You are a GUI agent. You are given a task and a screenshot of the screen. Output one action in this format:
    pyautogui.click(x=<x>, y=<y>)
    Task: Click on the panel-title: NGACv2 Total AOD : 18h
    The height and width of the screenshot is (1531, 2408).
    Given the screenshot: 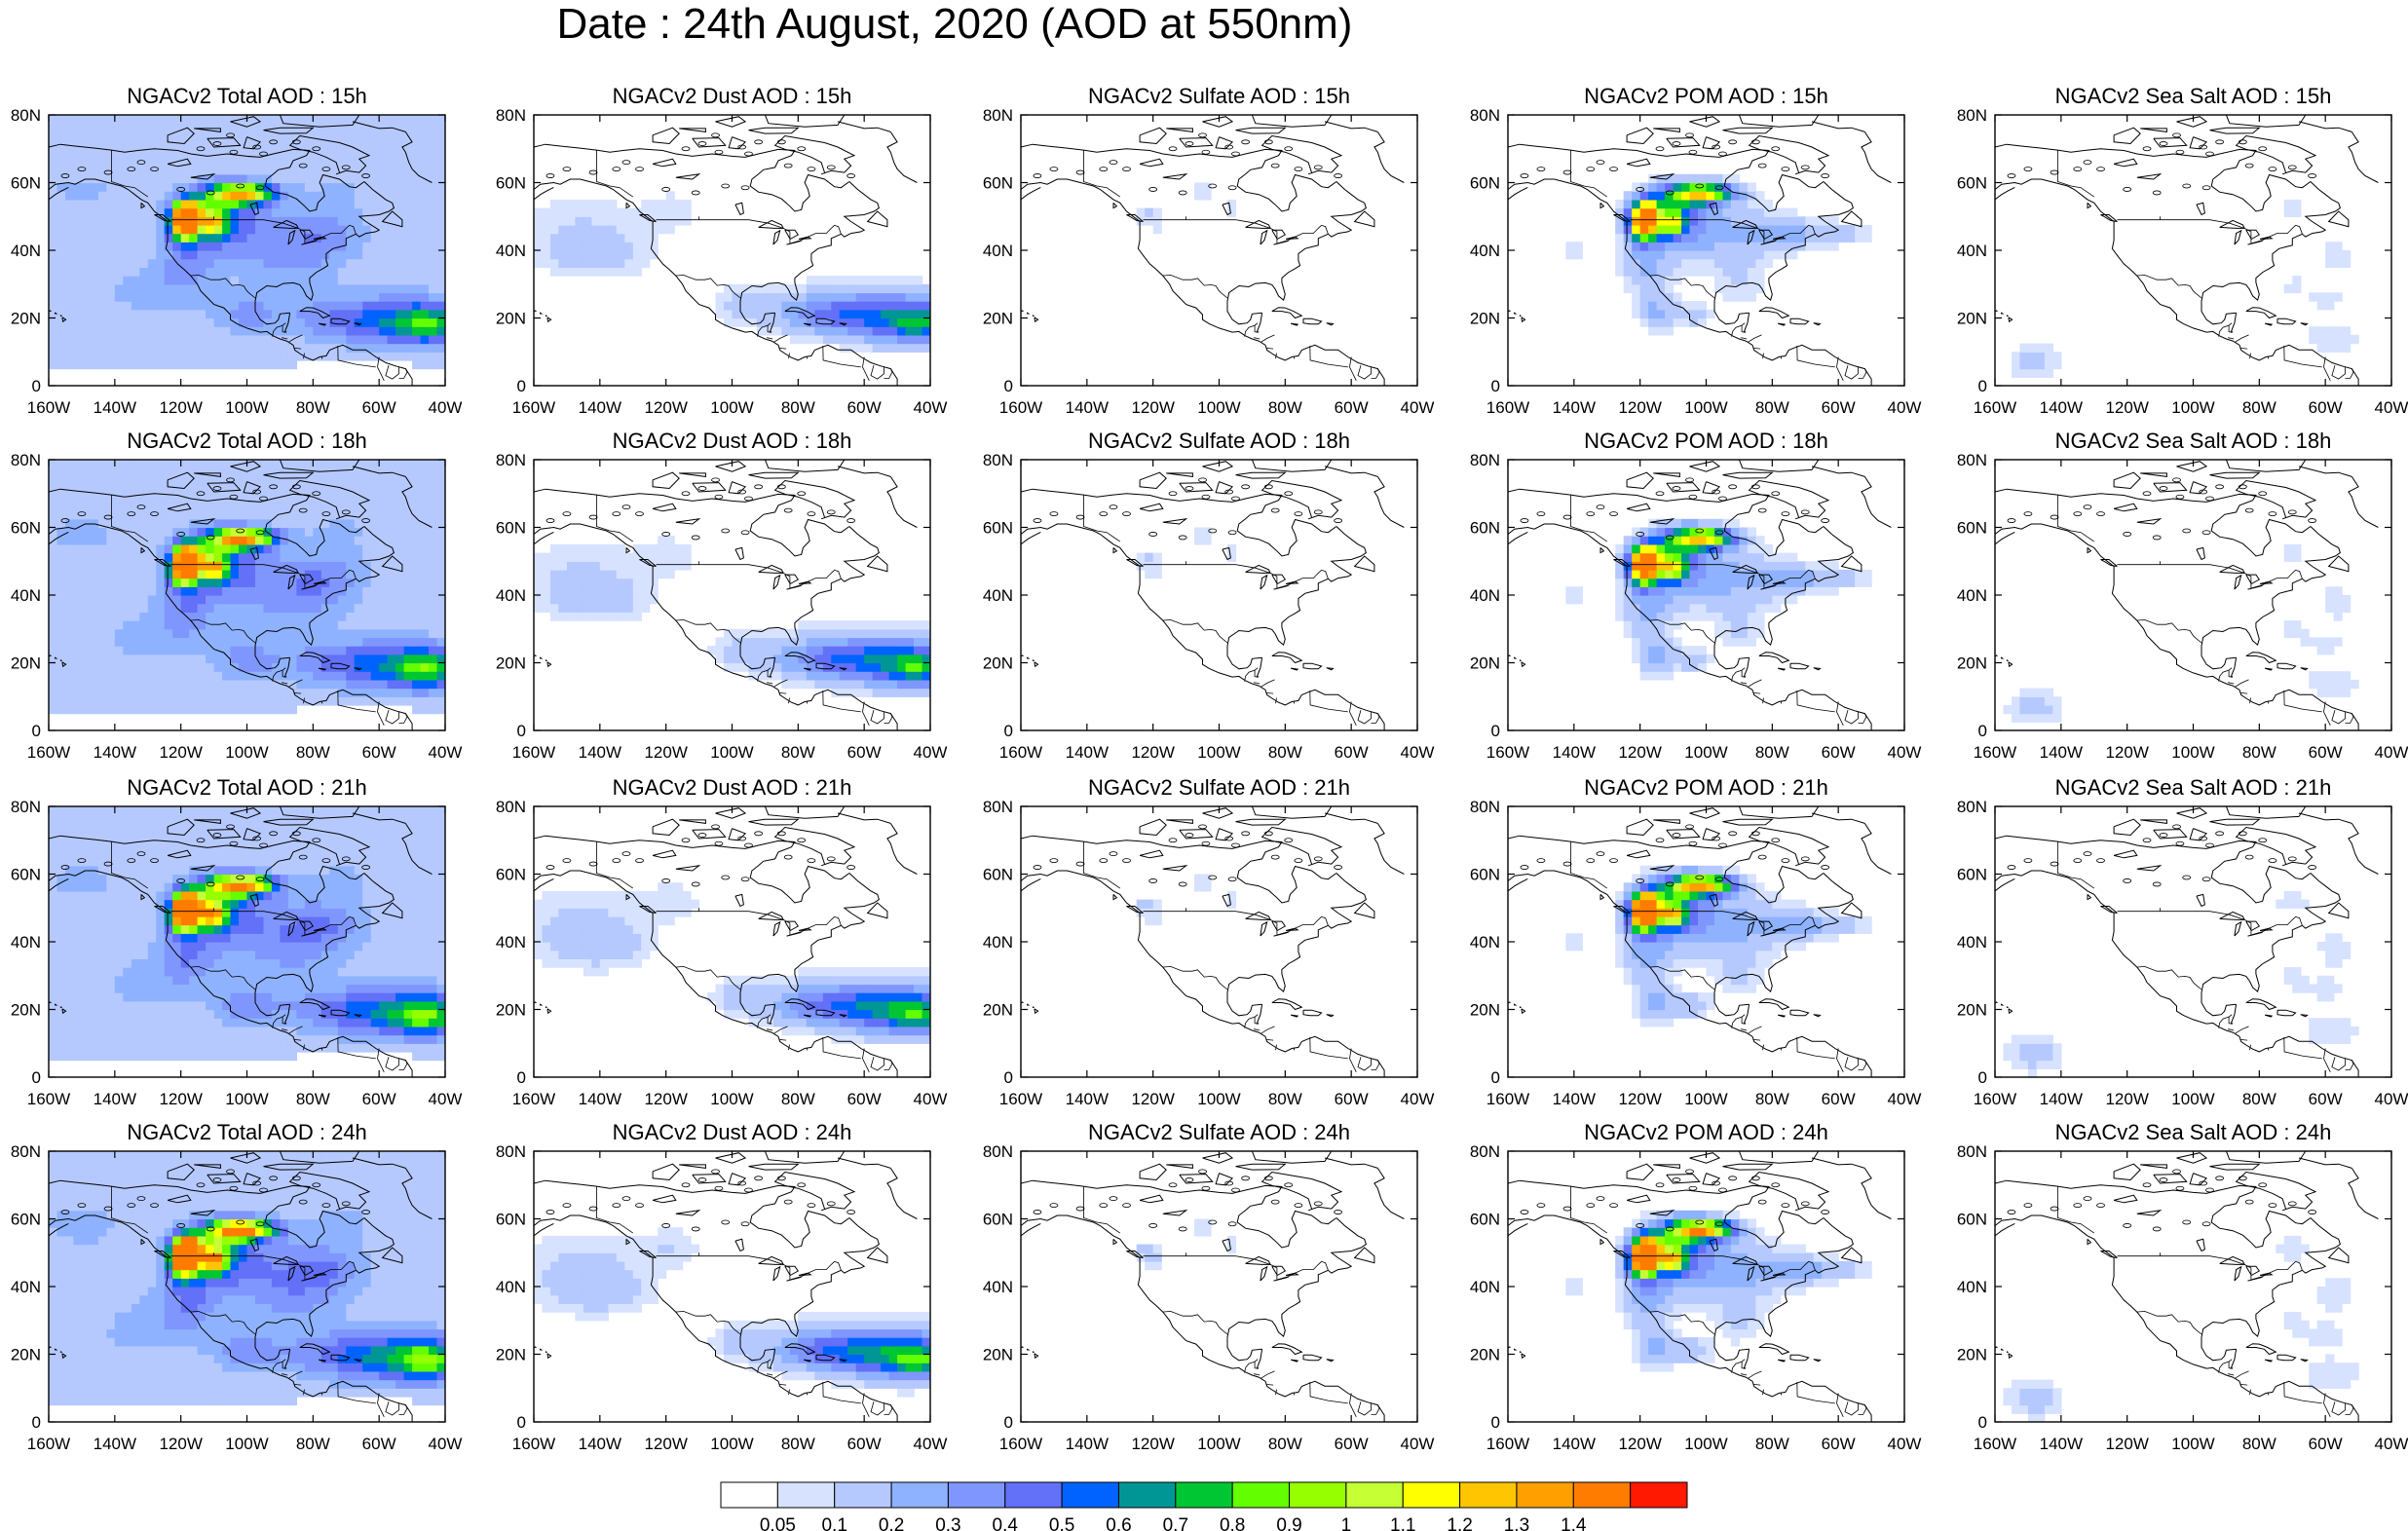 What is the action you would take?
    pyautogui.click(x=247, y=441)
    